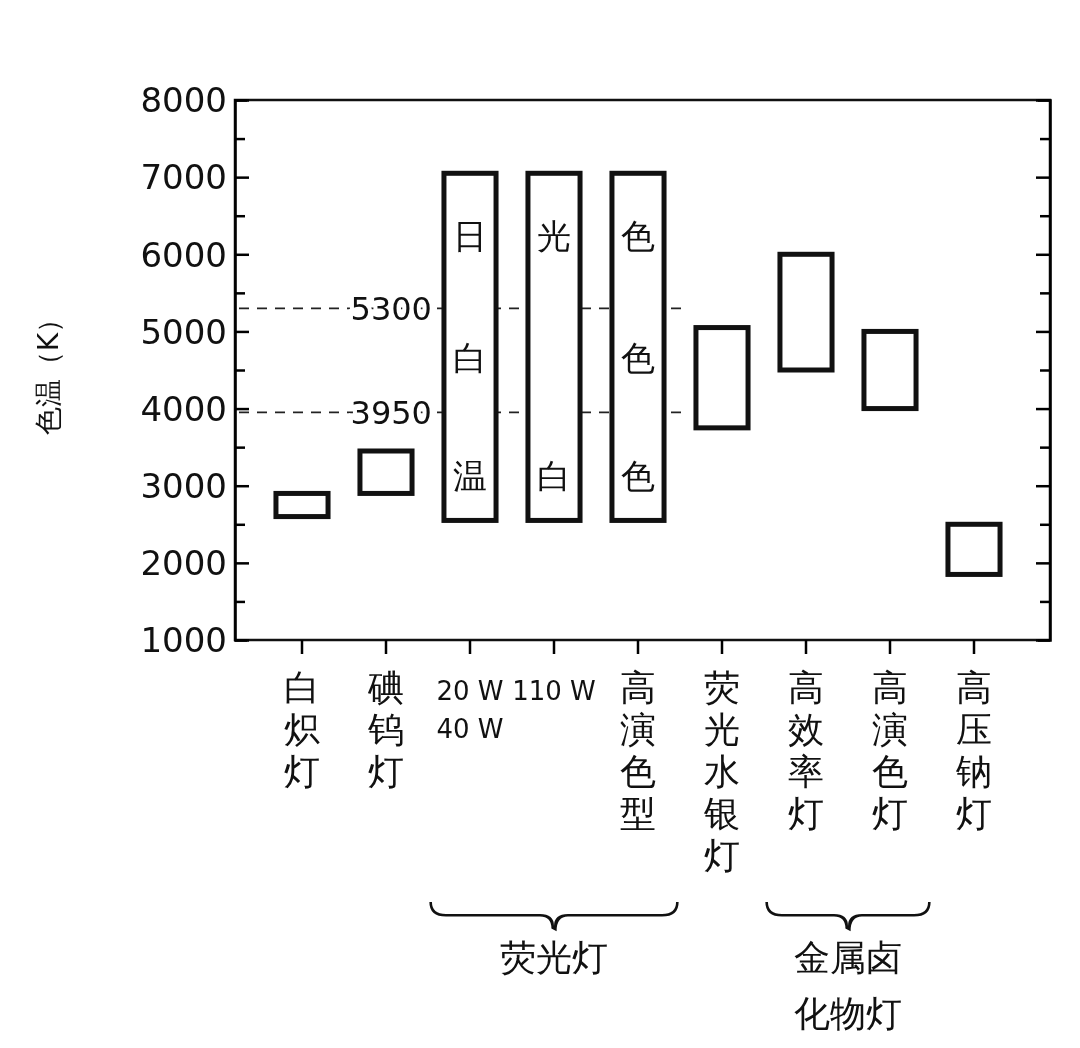 This screenshot has height=1048, width=1080. Describe the element at coordinates (470, 475) in the screenshot. I see `annotation: 温` at that location.